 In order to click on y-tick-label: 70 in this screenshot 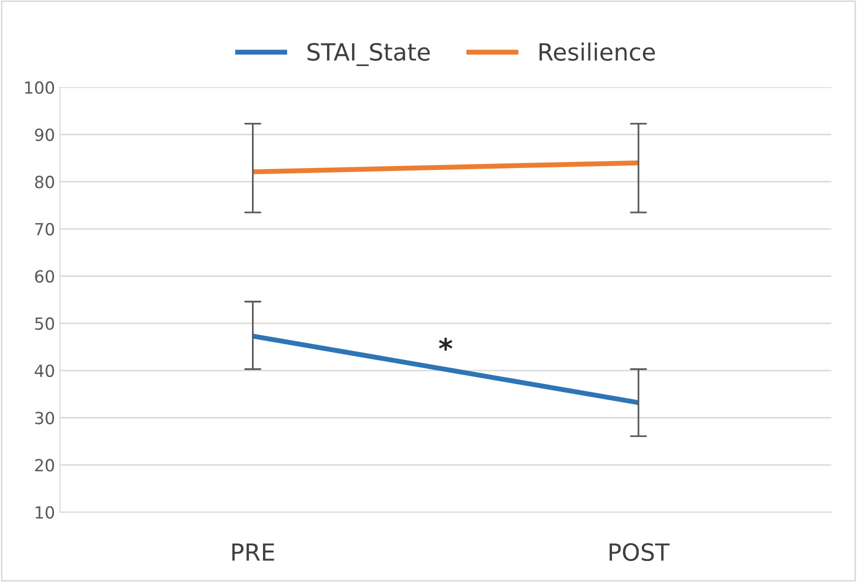, I will do `click(44, 229)`.